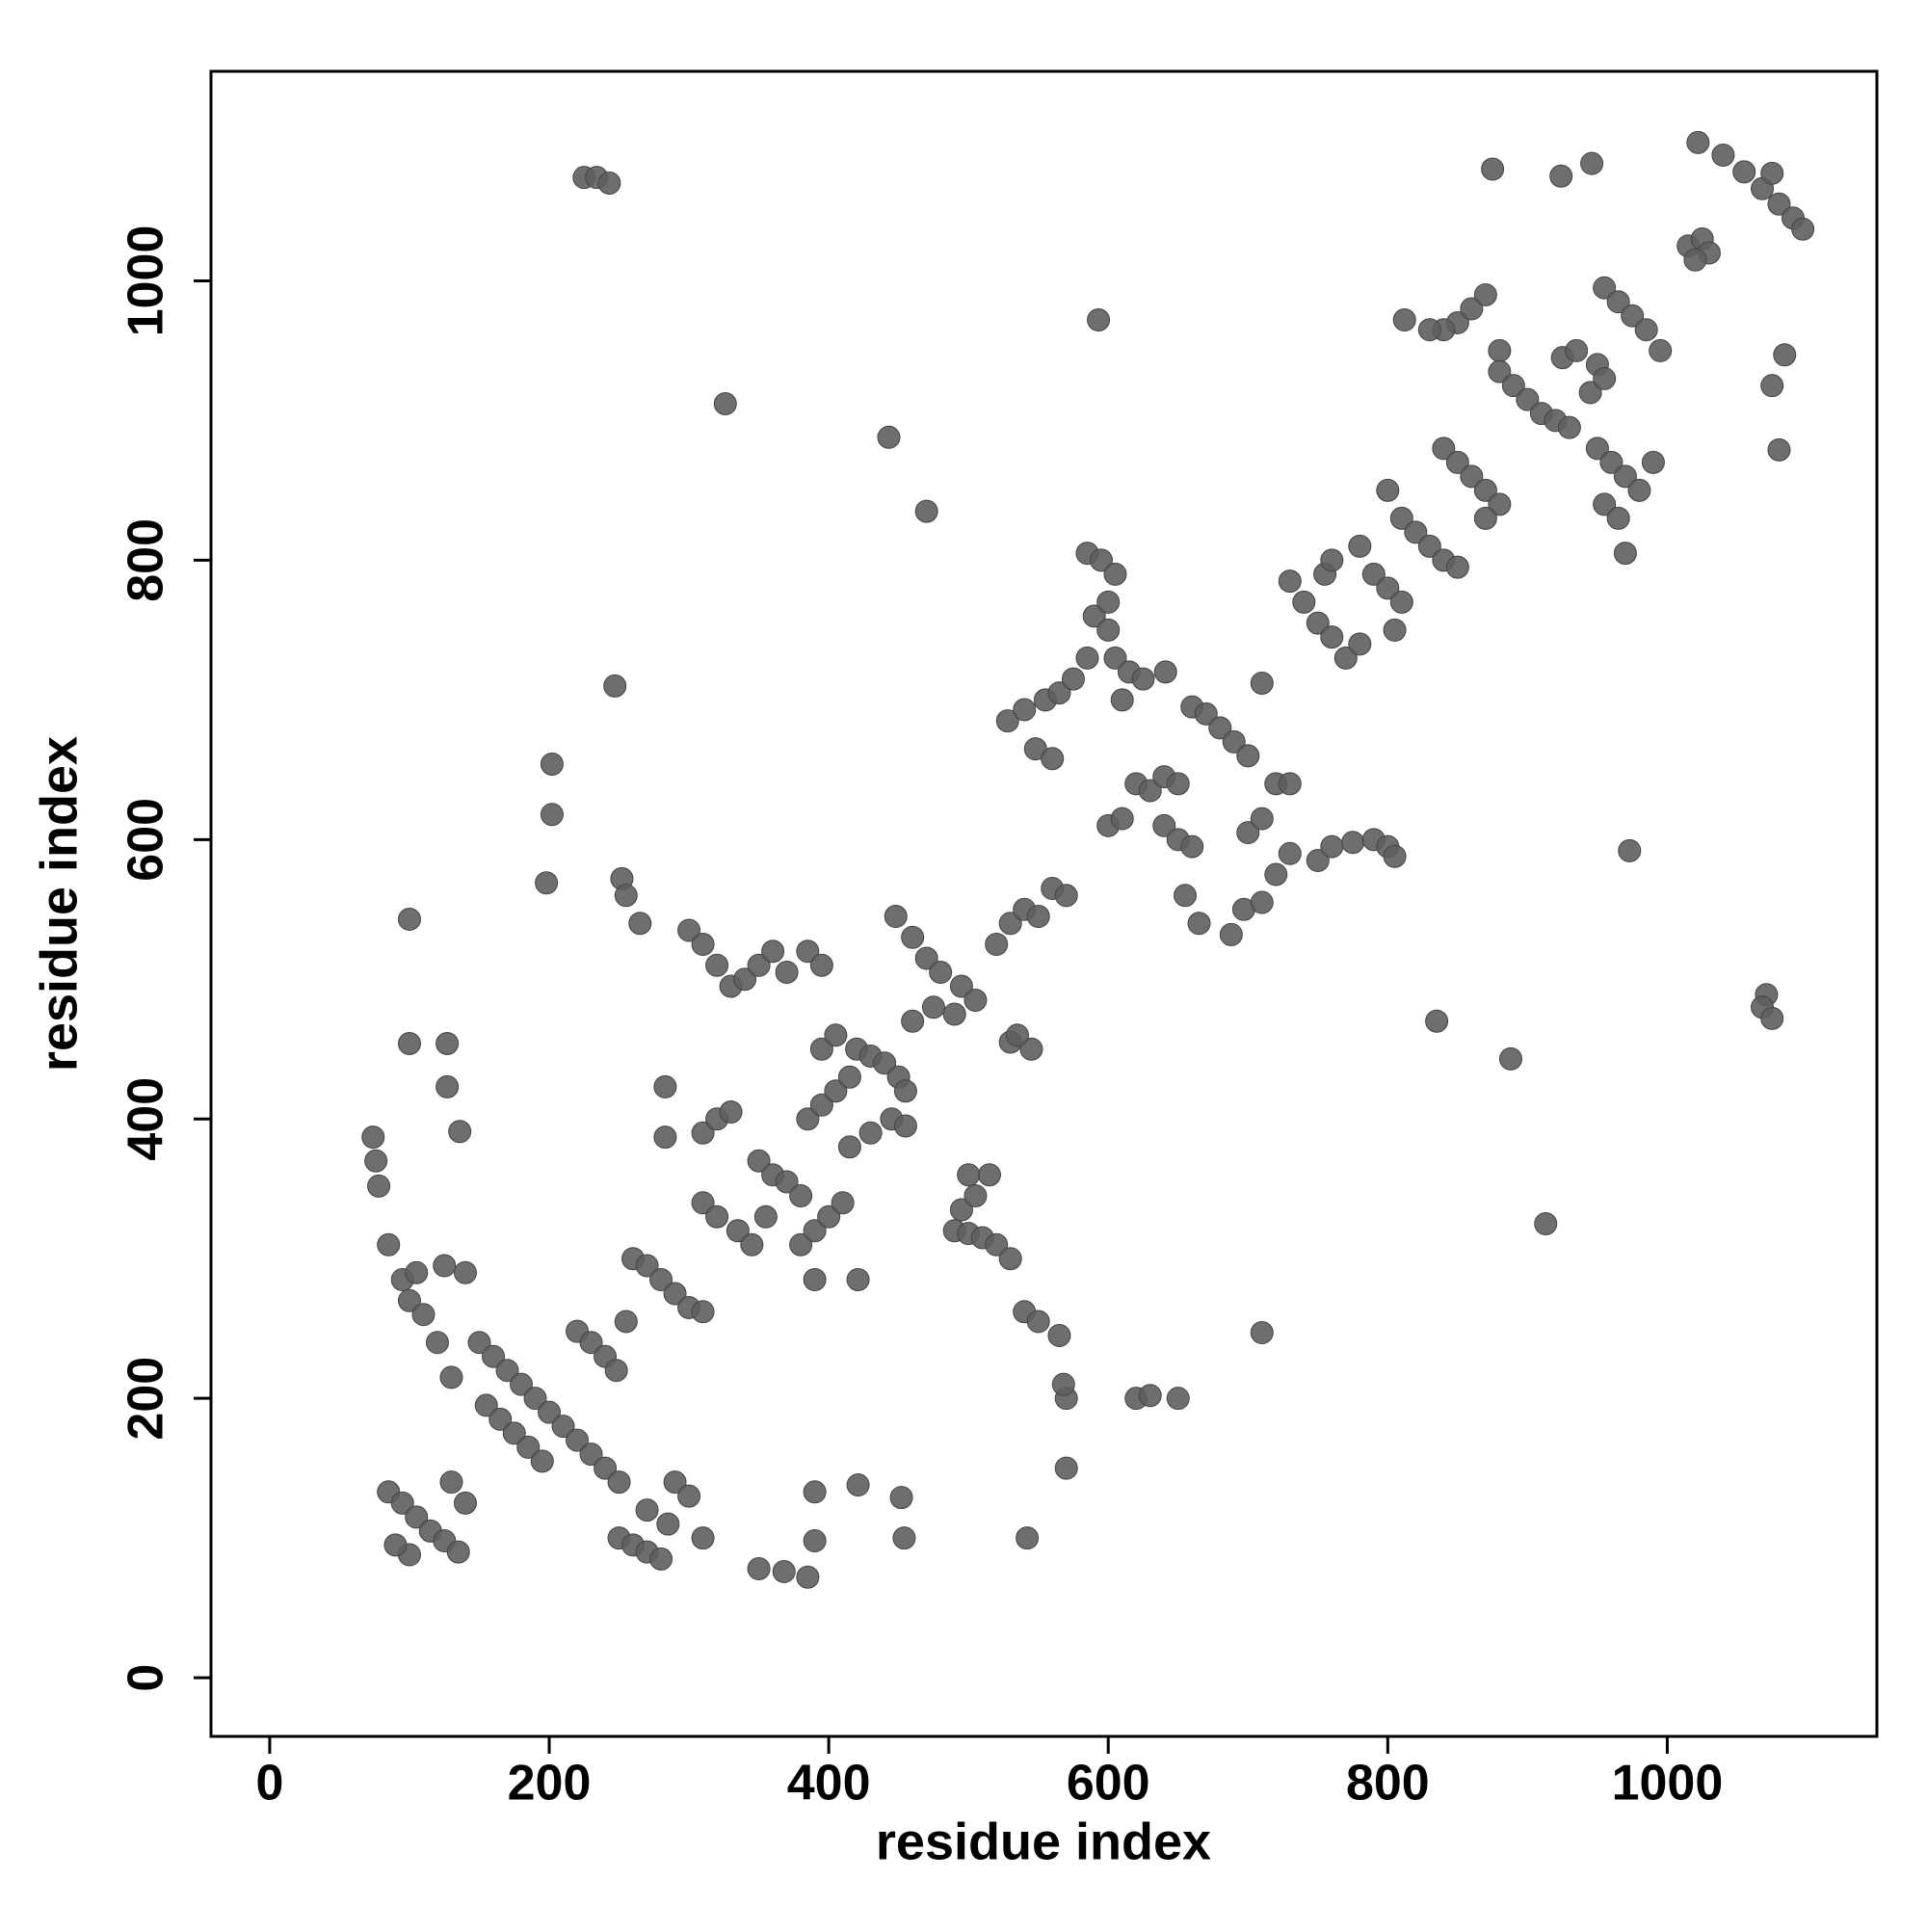  What do you see at coordinates (146, 1678) in the screenshot?
I see `y-tick-label: 0` at bounding box center [146, 1678].